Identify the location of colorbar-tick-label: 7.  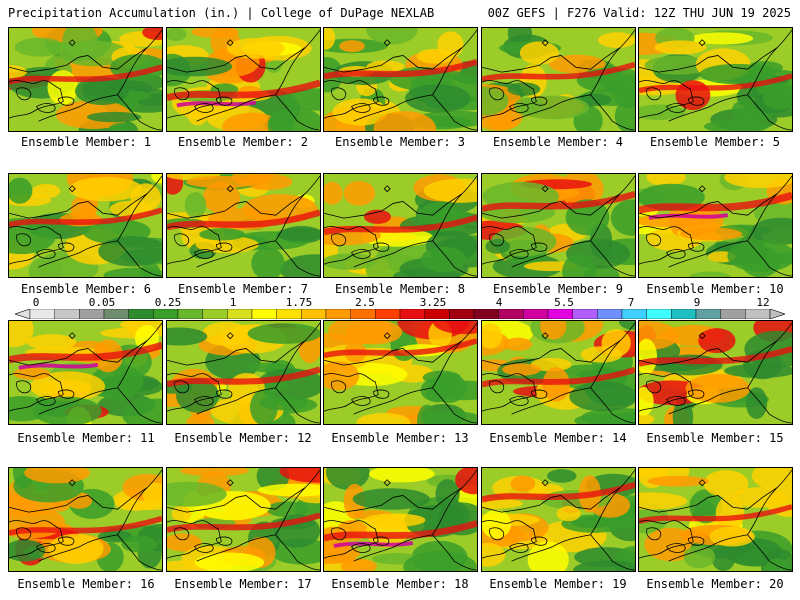
(631, 302).